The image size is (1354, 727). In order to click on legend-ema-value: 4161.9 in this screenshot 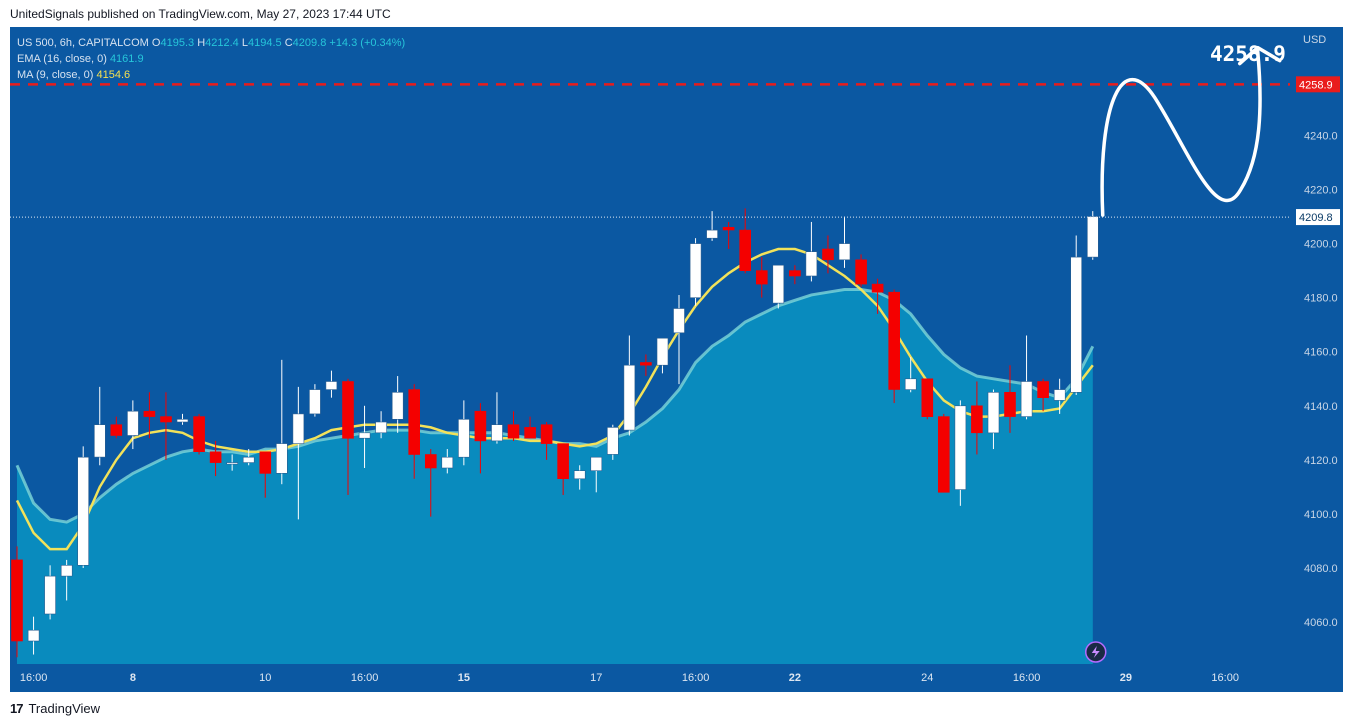, I will do `click(126, 59)`.